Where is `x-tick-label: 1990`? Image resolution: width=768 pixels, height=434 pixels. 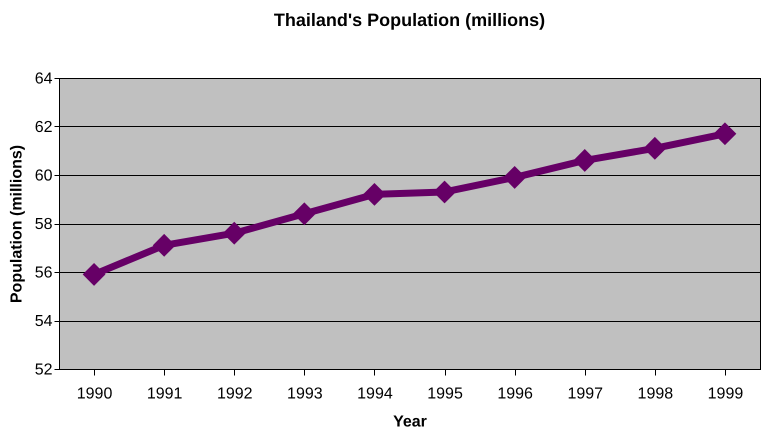 x-tick-label: 1990 is located at coordinates (94, 394).